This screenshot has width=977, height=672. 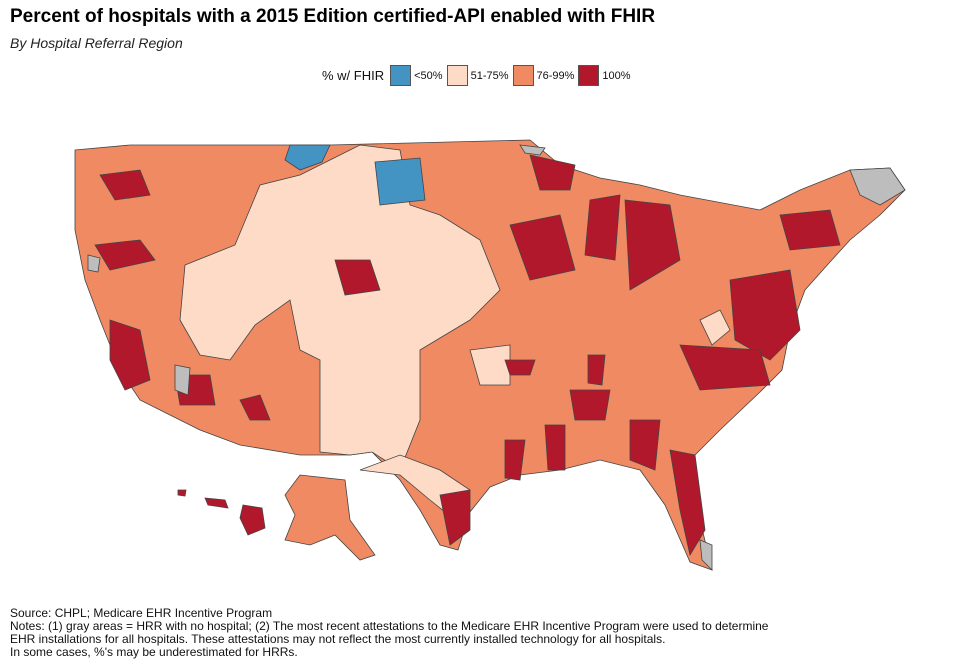 I want to click on region-light-ohio, so click(x=715, y=327).